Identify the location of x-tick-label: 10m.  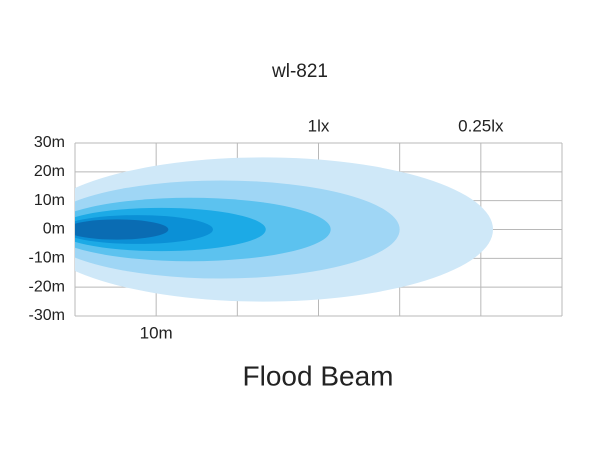
(156, 332).